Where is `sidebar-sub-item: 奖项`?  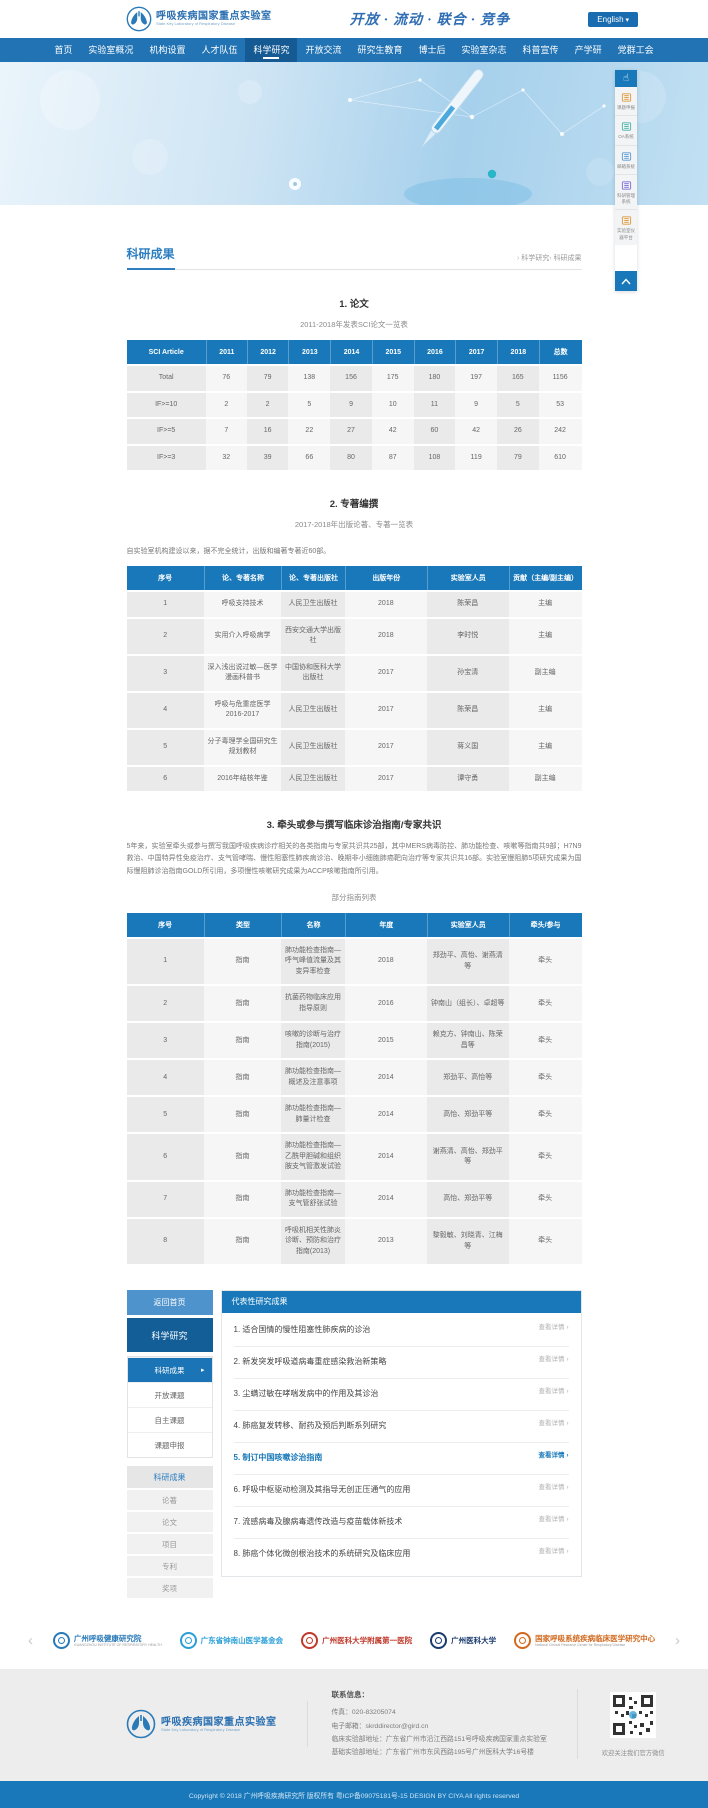 sidebar-sub-item: 奖项 is located at coordinates (169, 1587).